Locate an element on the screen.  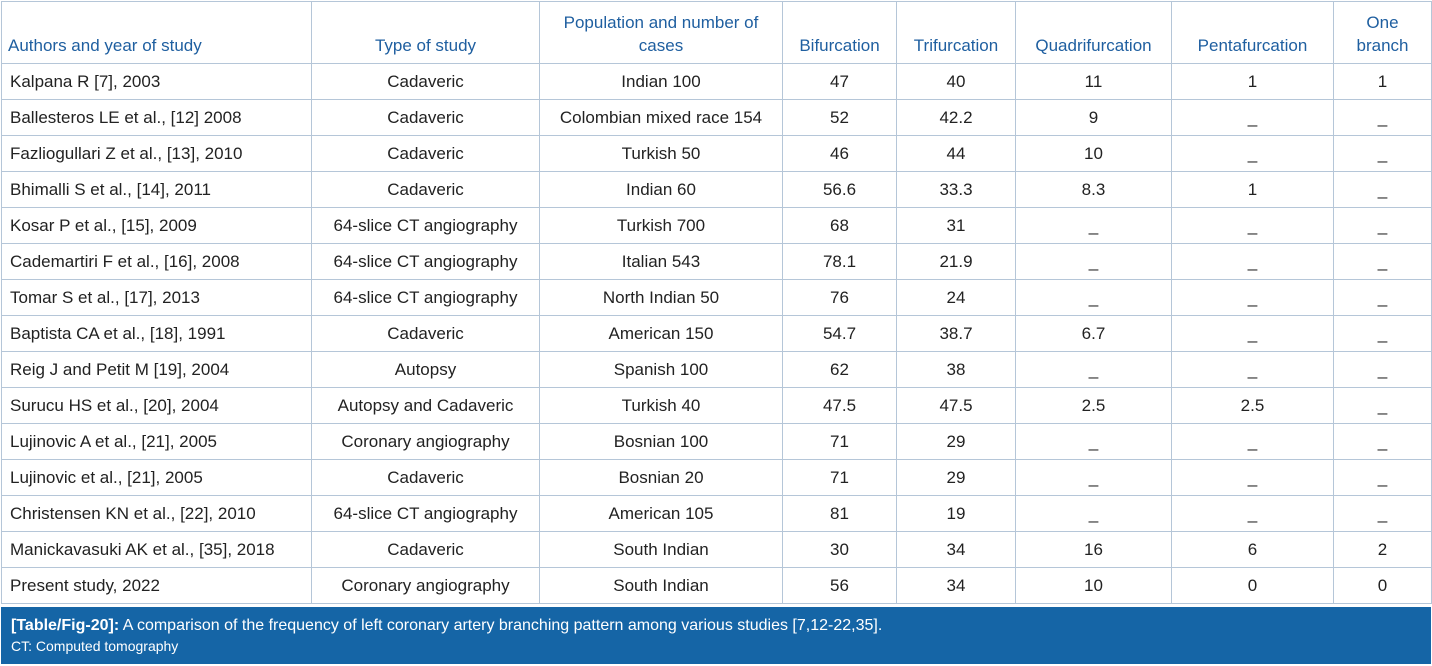
cell-bifurcation: 30 is located at coordinates (839, 549).